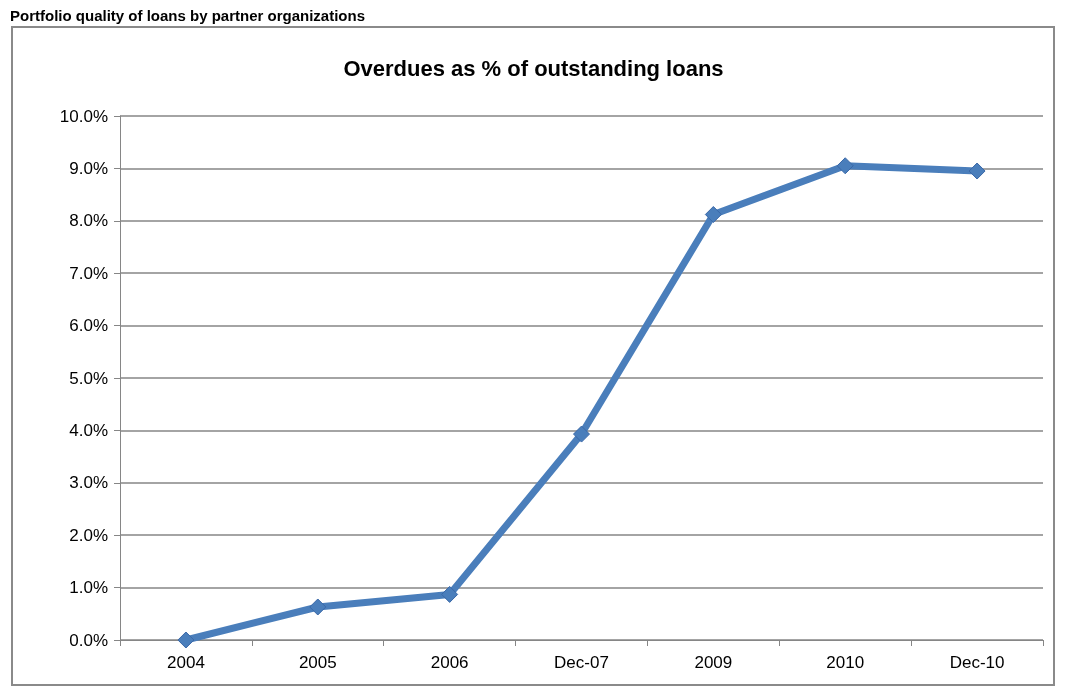 The image size is (1067, 693). I want to click on x-tick-label: 2005, so click(317, 662).